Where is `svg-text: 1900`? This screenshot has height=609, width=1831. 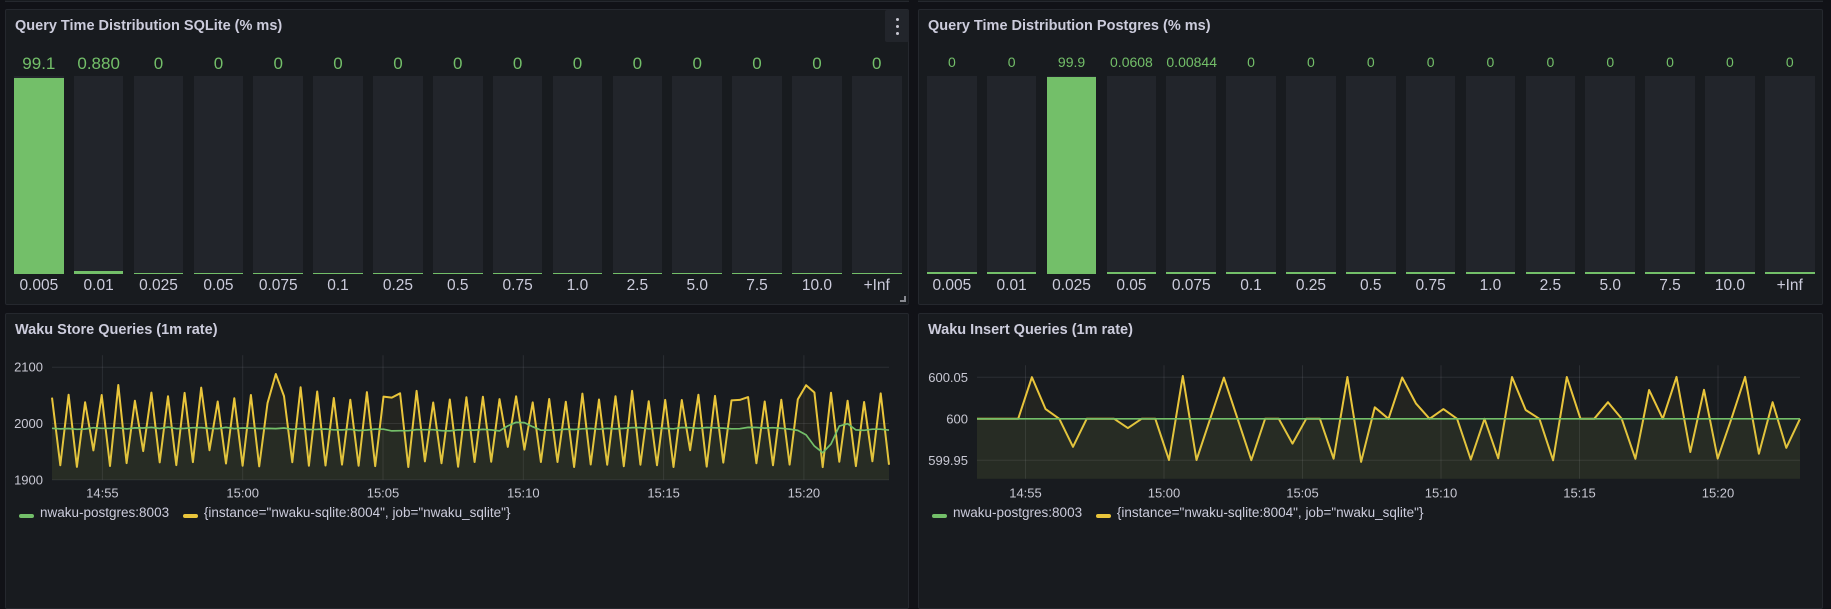
svg-text: 1900 is located at coordinates (28, 479).